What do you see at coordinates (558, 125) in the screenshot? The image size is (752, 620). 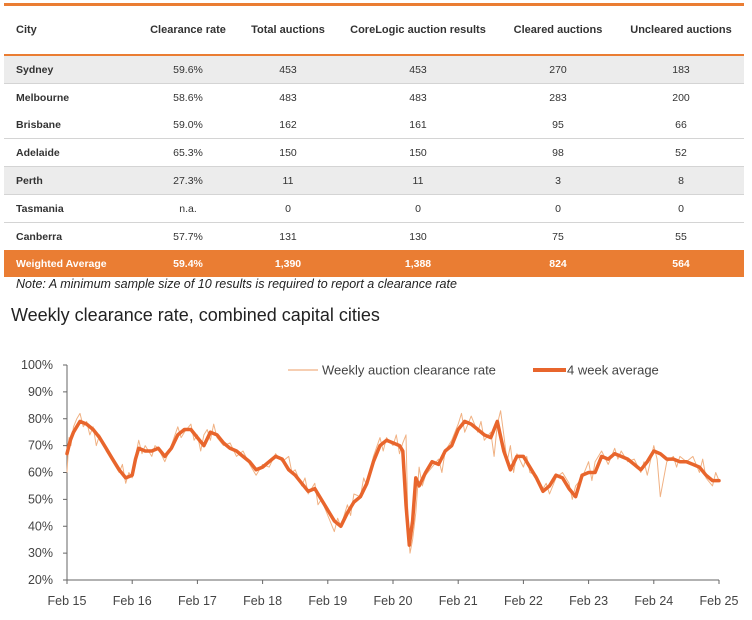 I see `cleared-auctions-cell: 95` at bounding box center [558, 125].